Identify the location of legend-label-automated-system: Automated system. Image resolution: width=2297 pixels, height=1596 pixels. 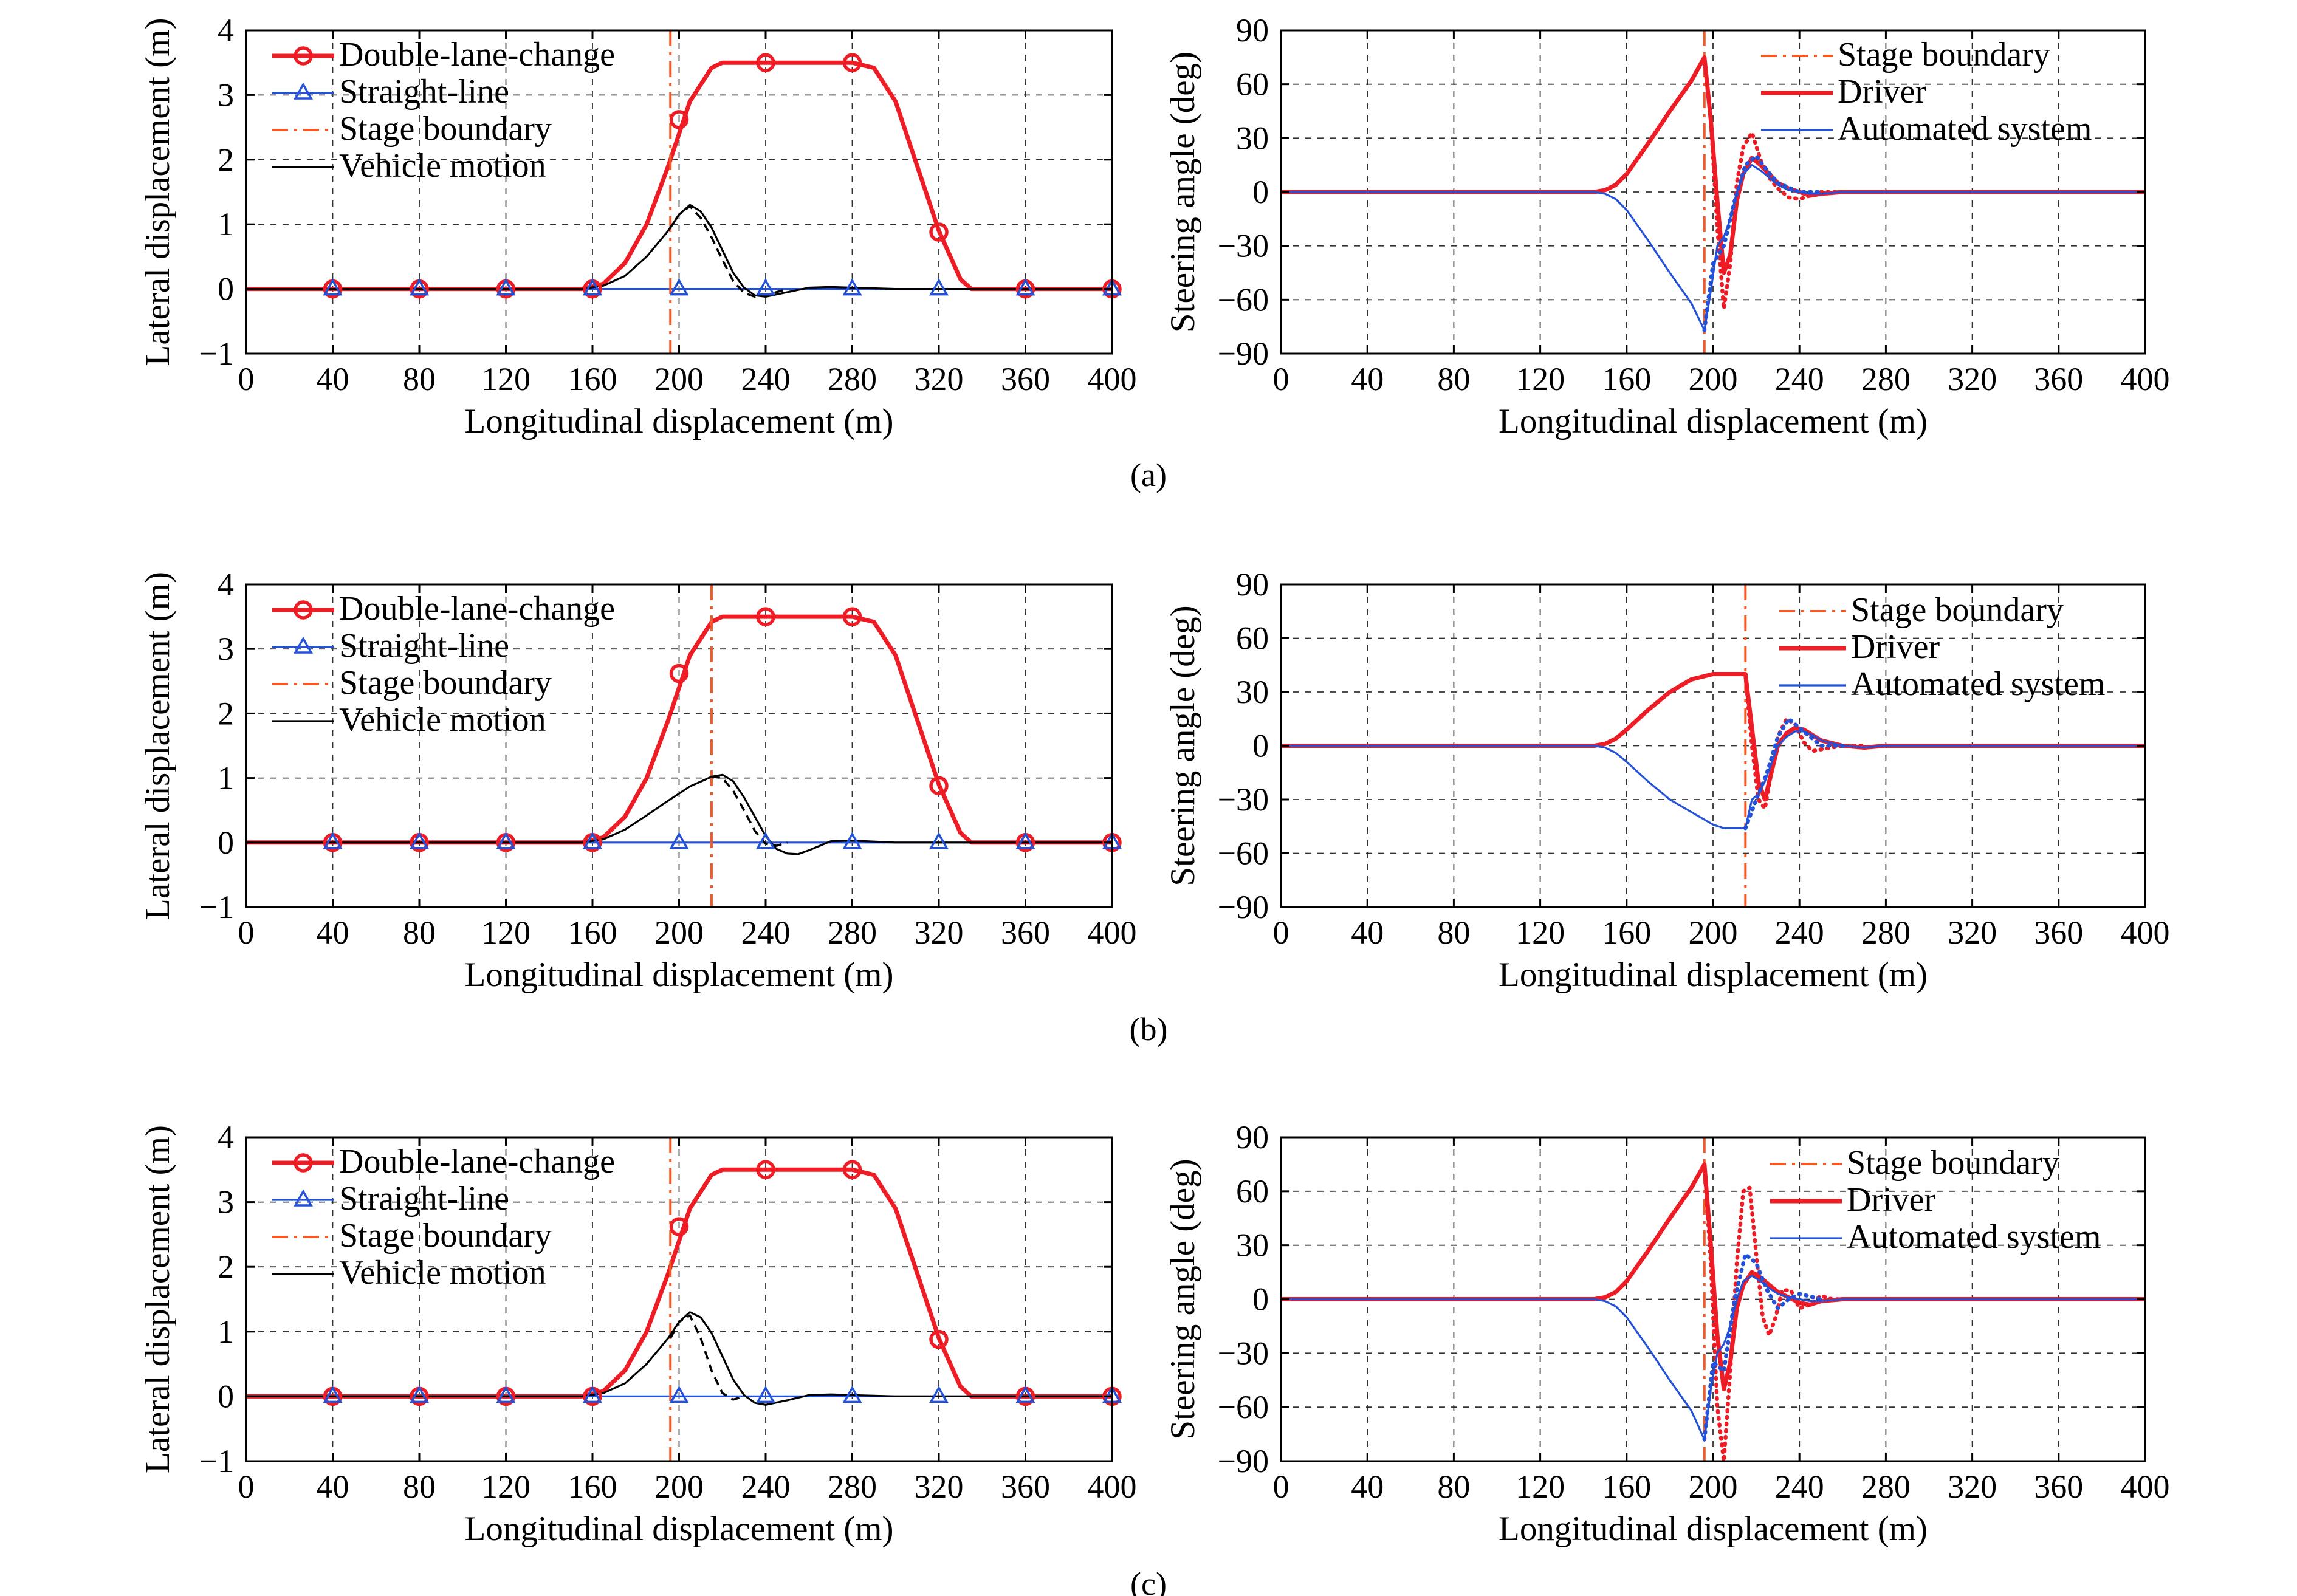
(1974, 1237).